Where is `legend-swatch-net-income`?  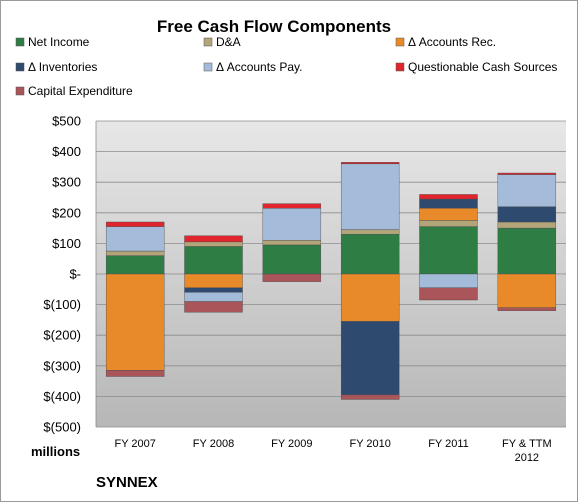 legend-swatch-net-income is located at coordinates (20, 42).